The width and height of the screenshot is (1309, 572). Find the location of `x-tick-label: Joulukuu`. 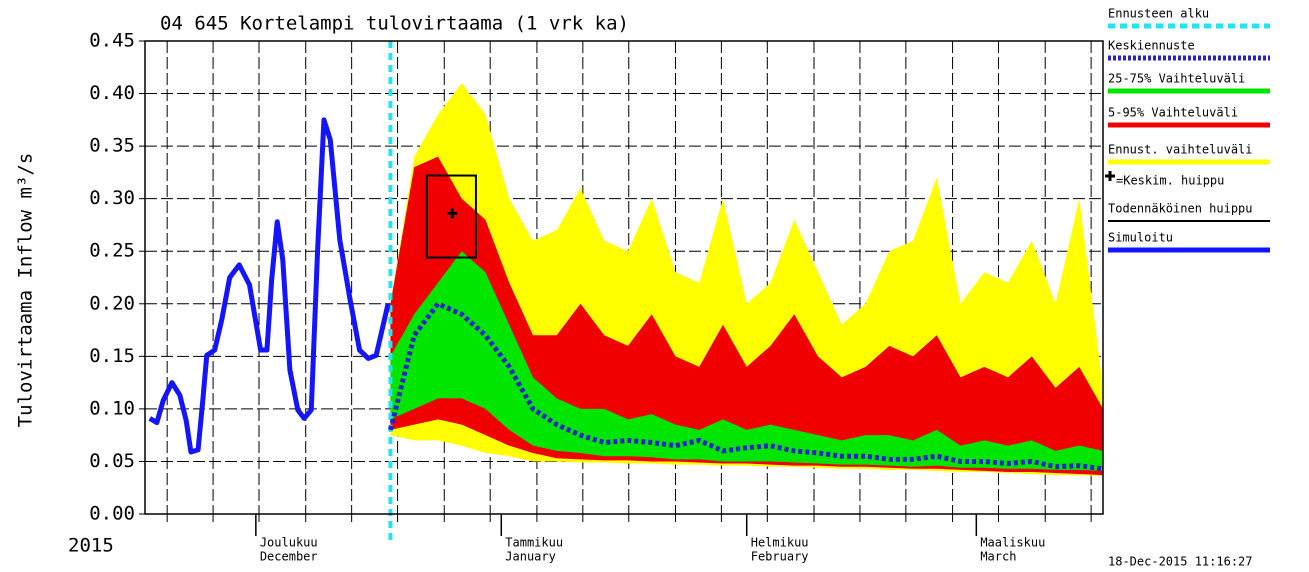

x-tick-label: Joulukuu is located at coordinates (289, 543).